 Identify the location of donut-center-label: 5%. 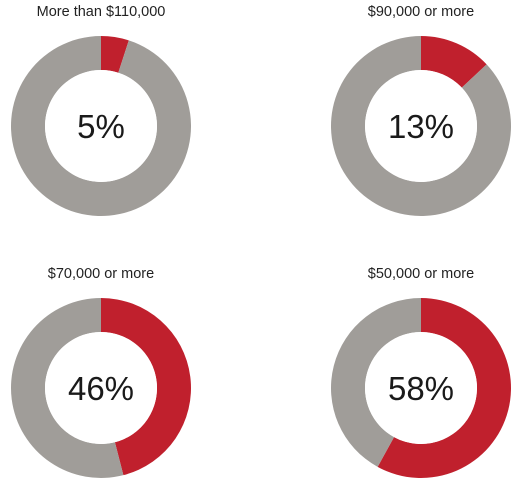
(101, 126).